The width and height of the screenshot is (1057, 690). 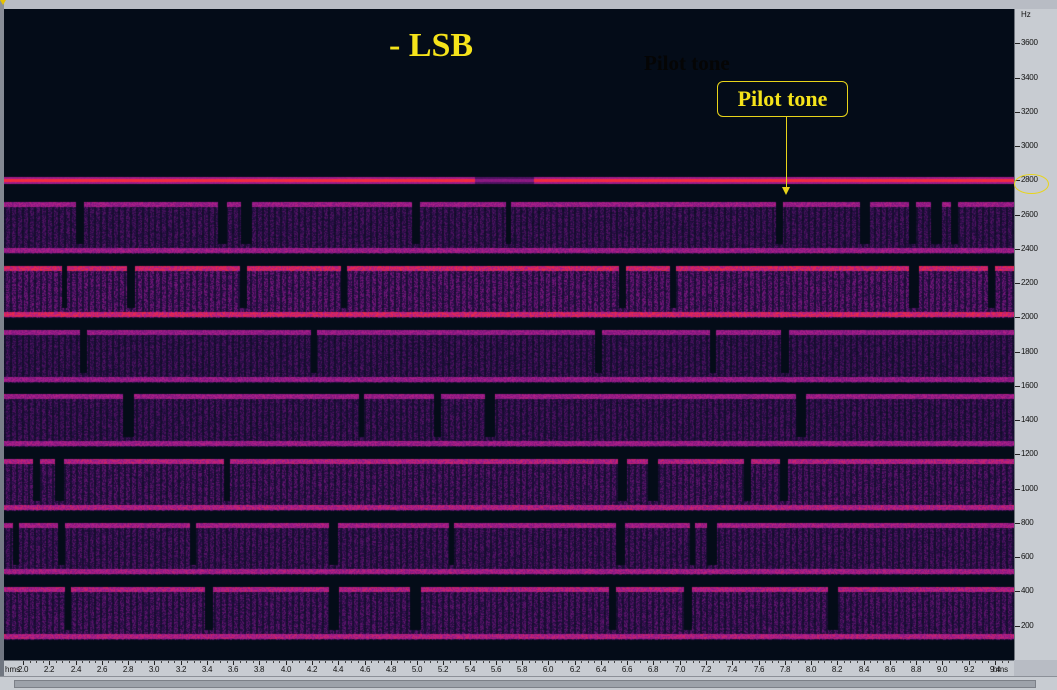 I want to click on x-tick-label: 8.0, so click(x=811, y=669).